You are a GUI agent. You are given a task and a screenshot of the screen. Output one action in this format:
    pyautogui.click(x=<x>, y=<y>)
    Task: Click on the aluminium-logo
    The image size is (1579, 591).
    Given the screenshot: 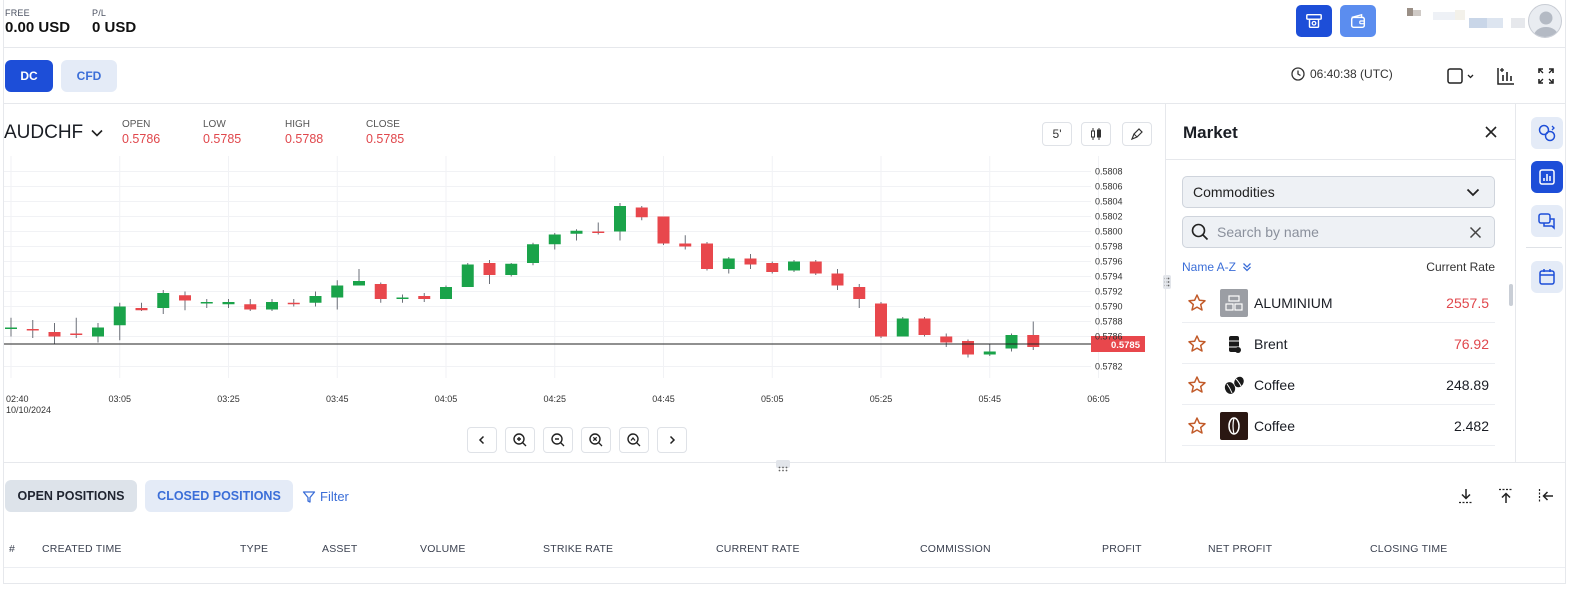 What is the action you would take?
    pyautogui.click(x=1234, y=302)
    